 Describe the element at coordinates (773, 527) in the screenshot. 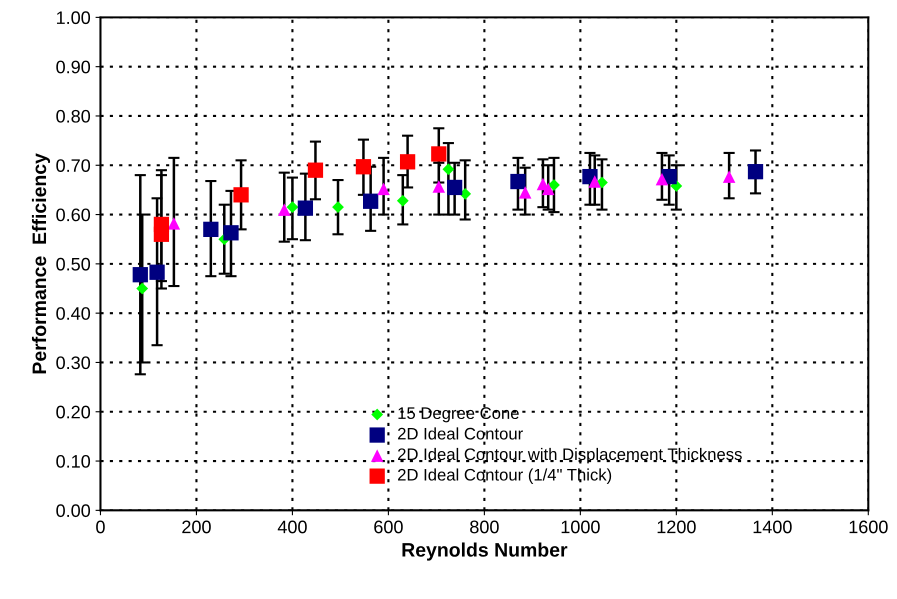

I see `x-tick-label: 1400` at that location.